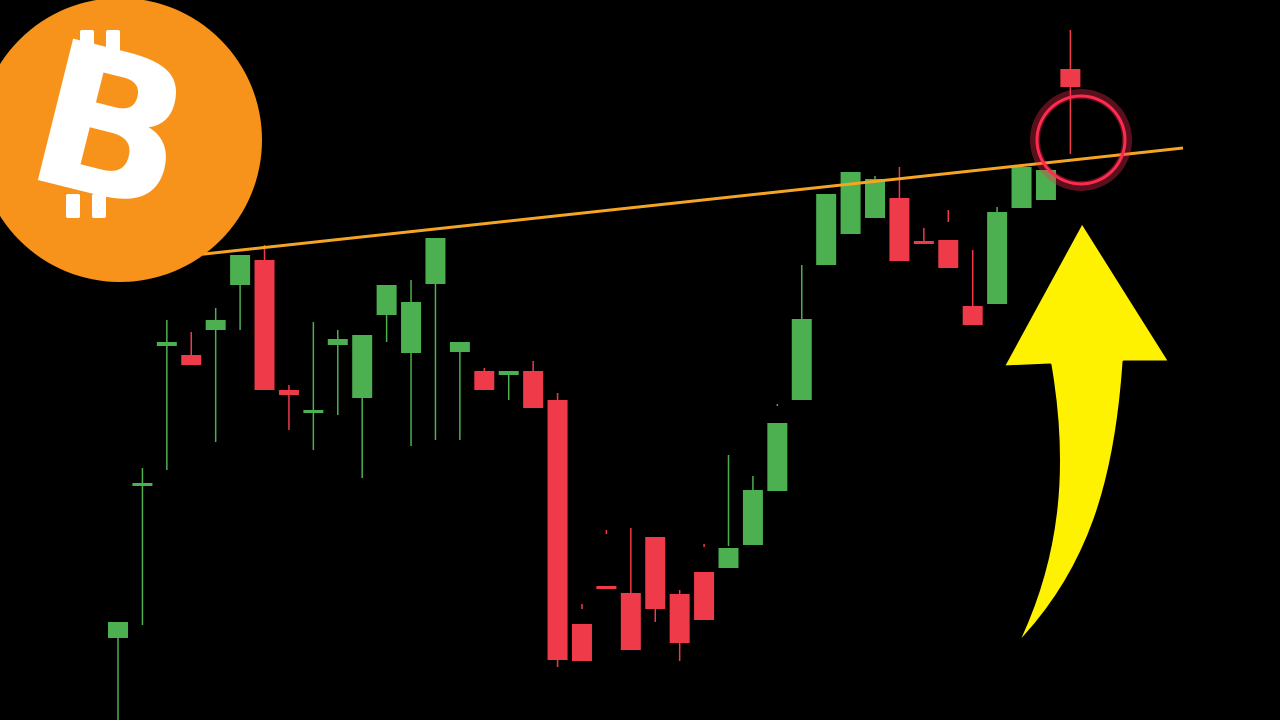 This screenshot has width=1280, height=720. I want to click on highlight-circle-icon, so click(1081, 140).